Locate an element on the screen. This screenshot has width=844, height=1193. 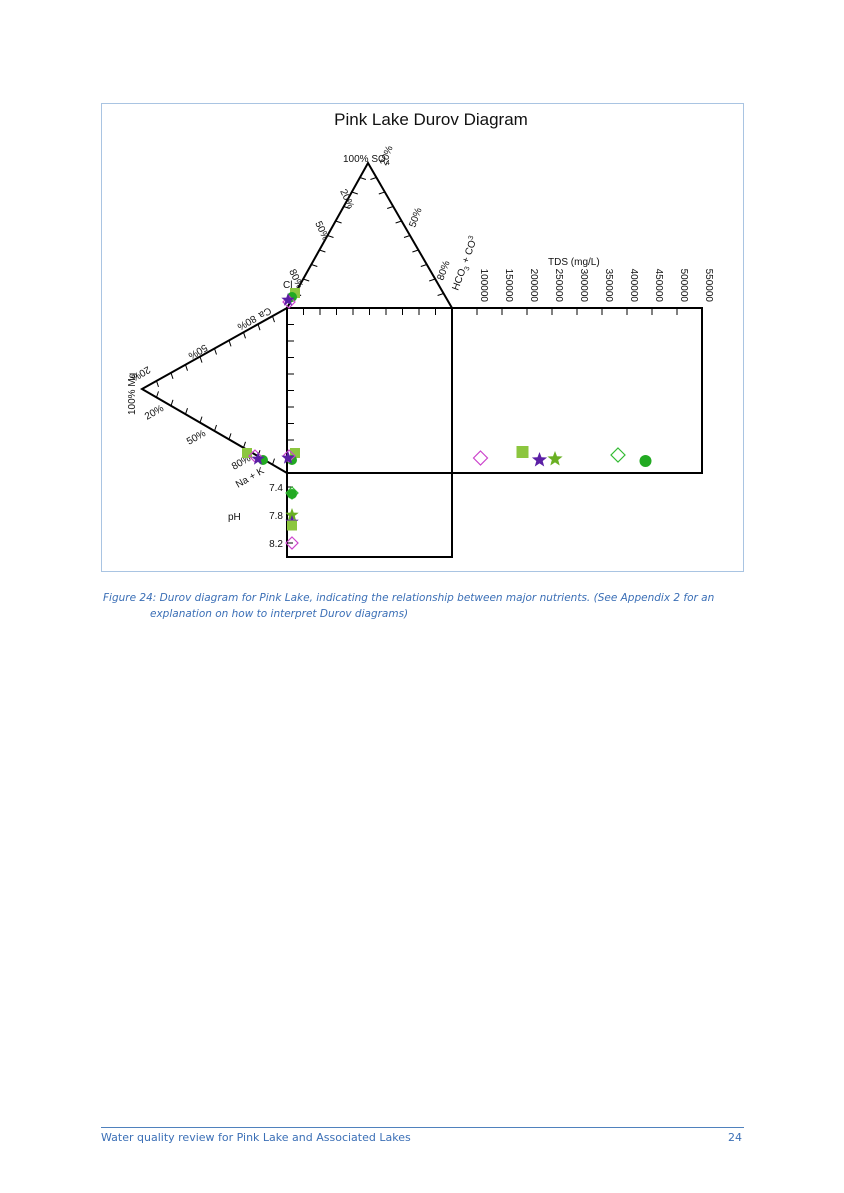
tds-panel is located at coordinates (577, 390).